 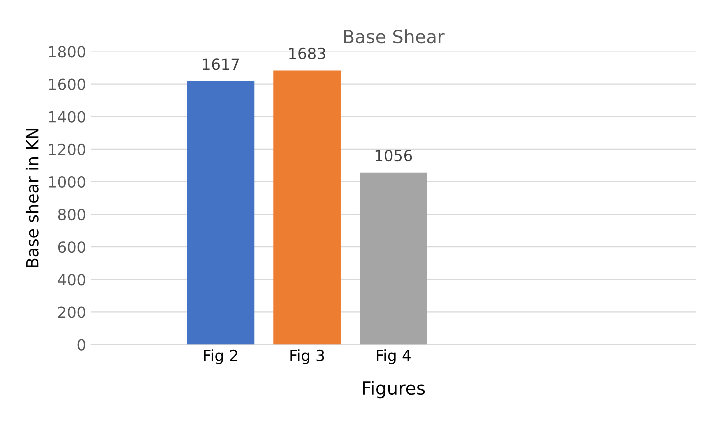 I want to click on x-axis-title: Figures, so click(x=394, y=390).